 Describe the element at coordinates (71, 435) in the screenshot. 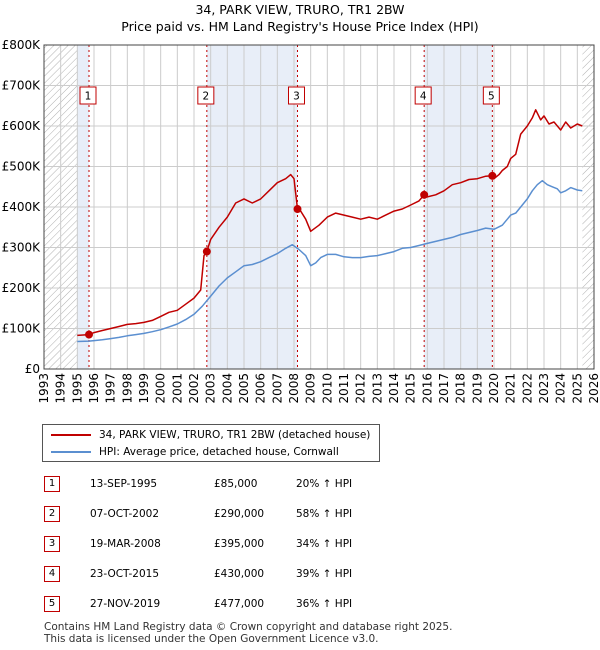

I see `legend-swatch-red` at that location.